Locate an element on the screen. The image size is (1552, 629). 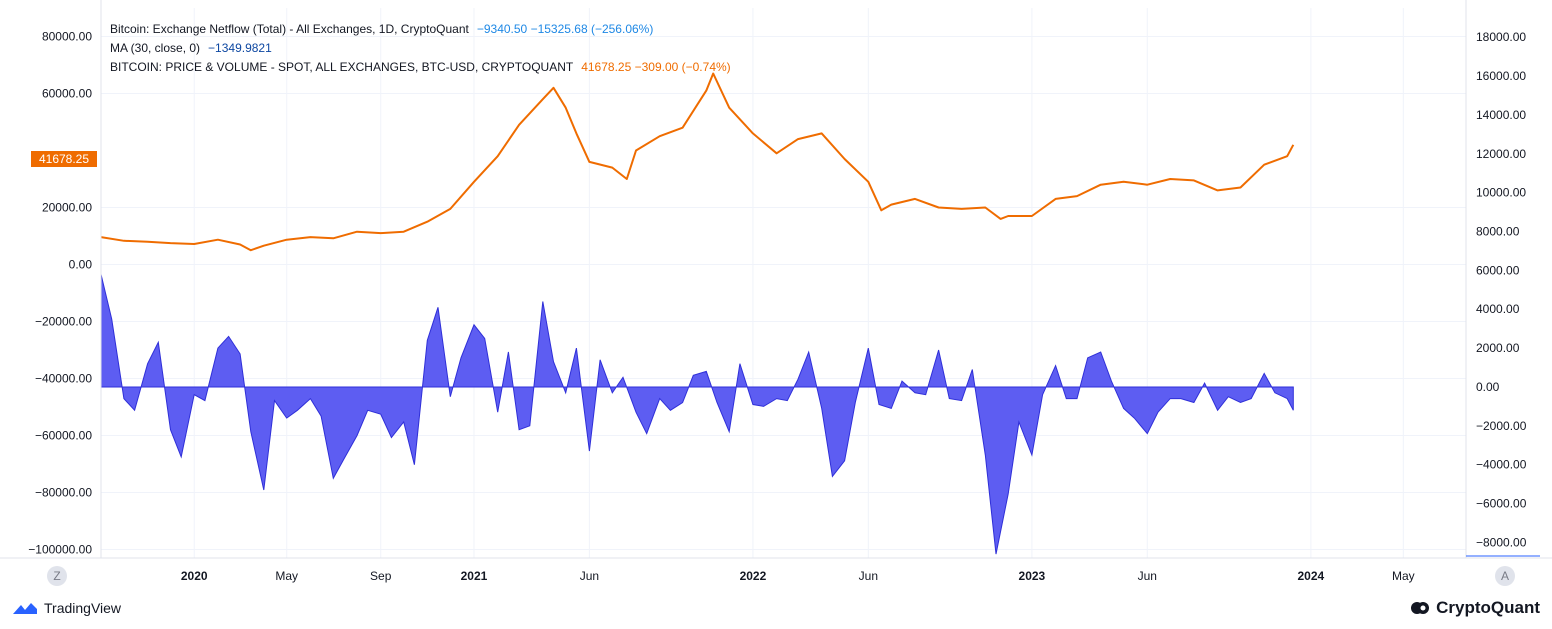
auto-scale-left-button: Z is located at coordinates (57, 576).